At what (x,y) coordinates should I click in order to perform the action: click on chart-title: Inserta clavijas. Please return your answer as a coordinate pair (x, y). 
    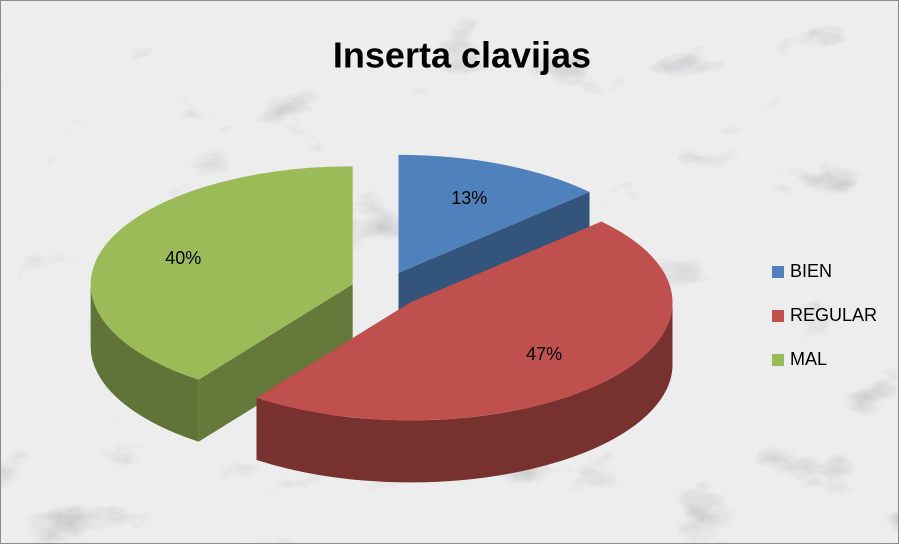
    Looking at the image, I should click on (462, 55).